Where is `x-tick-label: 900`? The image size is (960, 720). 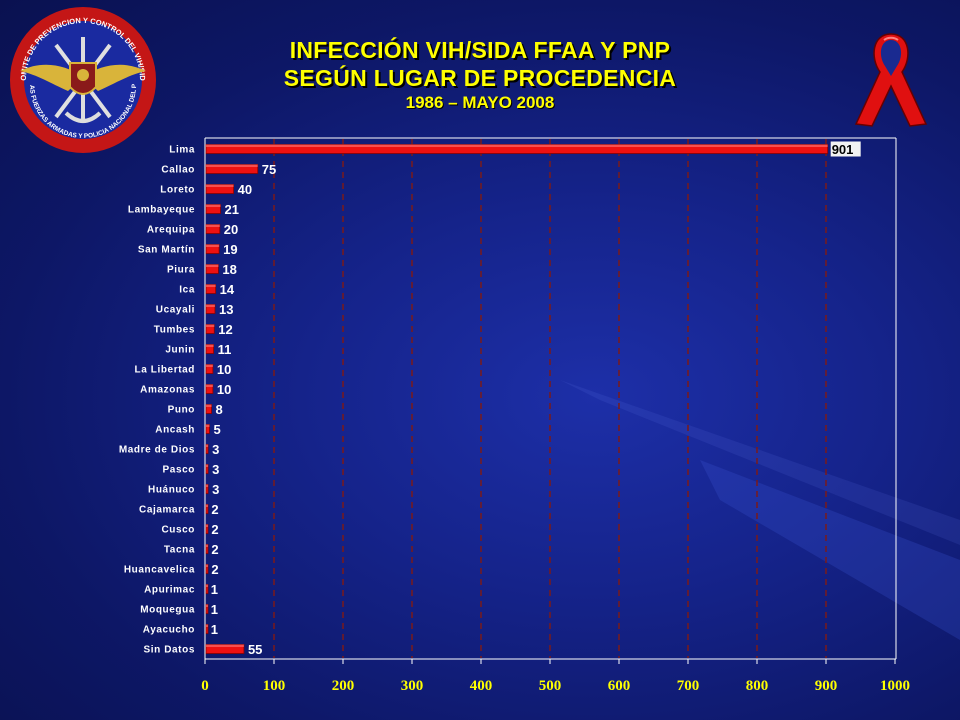 x-tick-label: 900 is located at coordinates (826, 686).